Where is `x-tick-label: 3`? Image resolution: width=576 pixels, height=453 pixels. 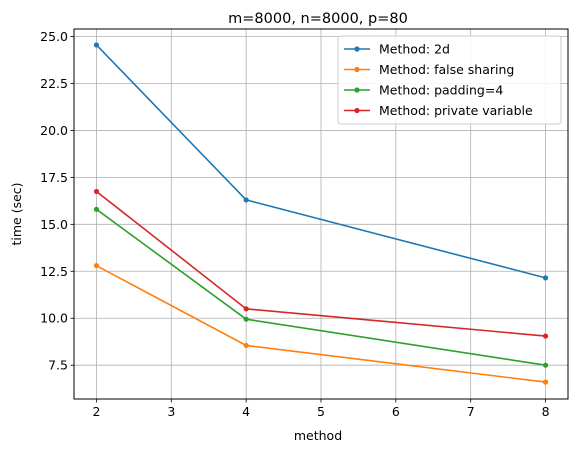
x-tick-label: 3 is located at coordinates (171, 411).